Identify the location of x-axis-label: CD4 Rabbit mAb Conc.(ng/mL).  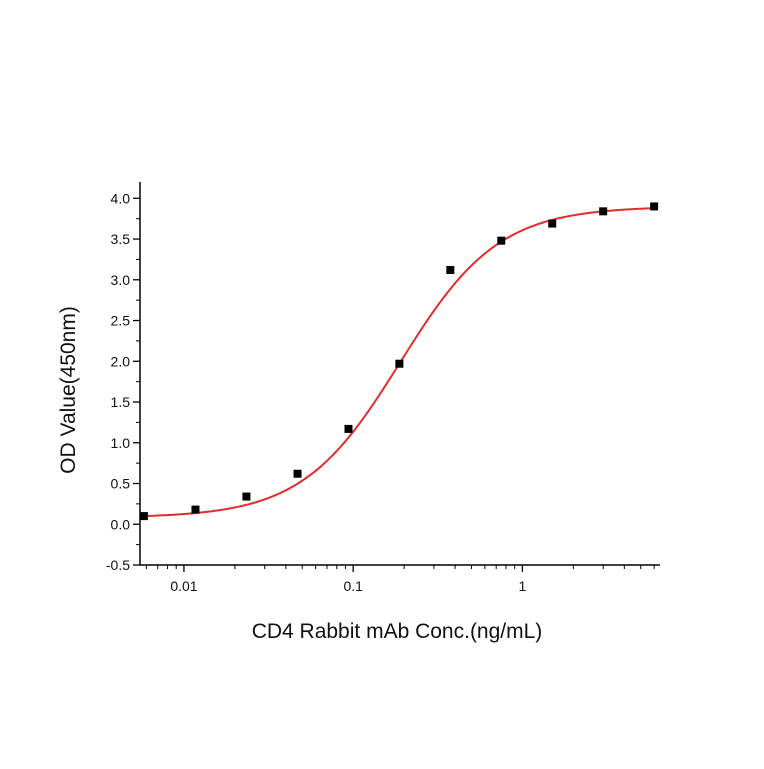
(397, 631).